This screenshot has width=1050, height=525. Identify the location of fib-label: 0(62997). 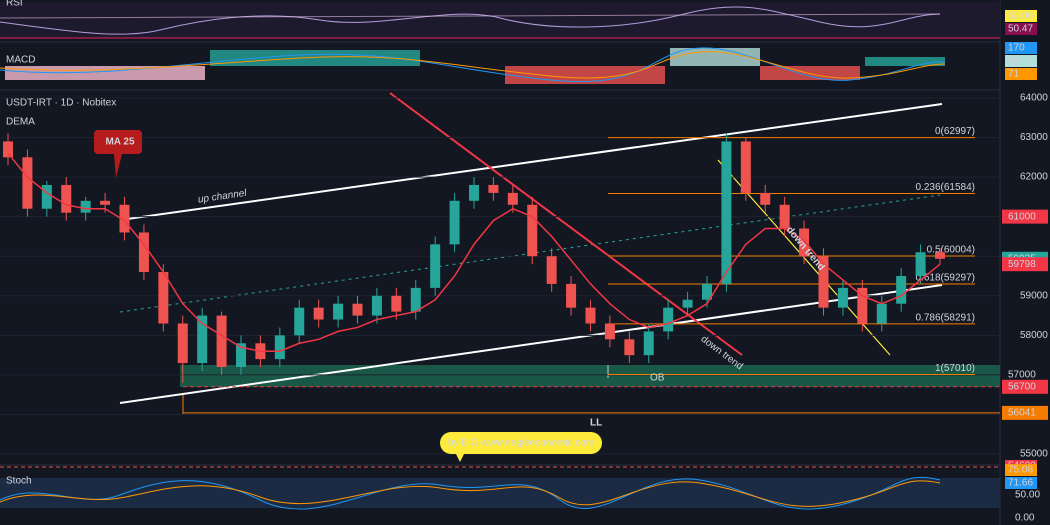
(955, 131).